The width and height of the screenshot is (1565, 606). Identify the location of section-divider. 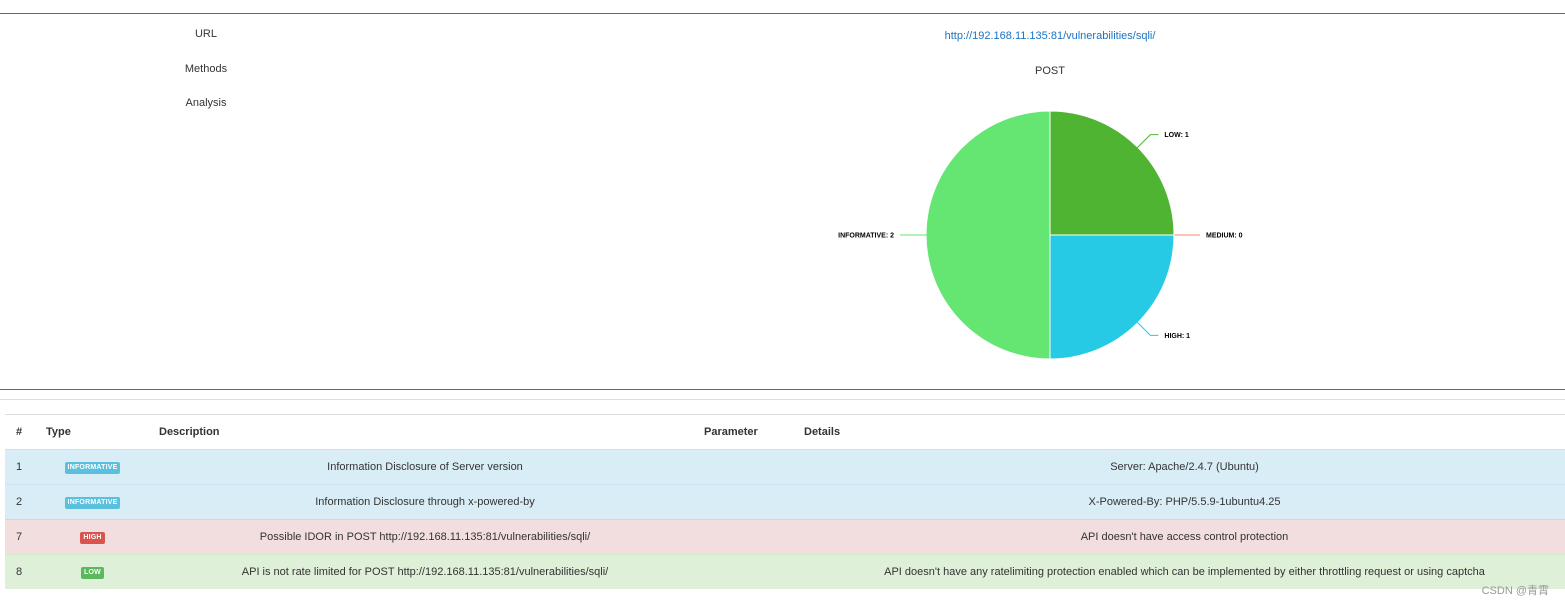
(782, 389).